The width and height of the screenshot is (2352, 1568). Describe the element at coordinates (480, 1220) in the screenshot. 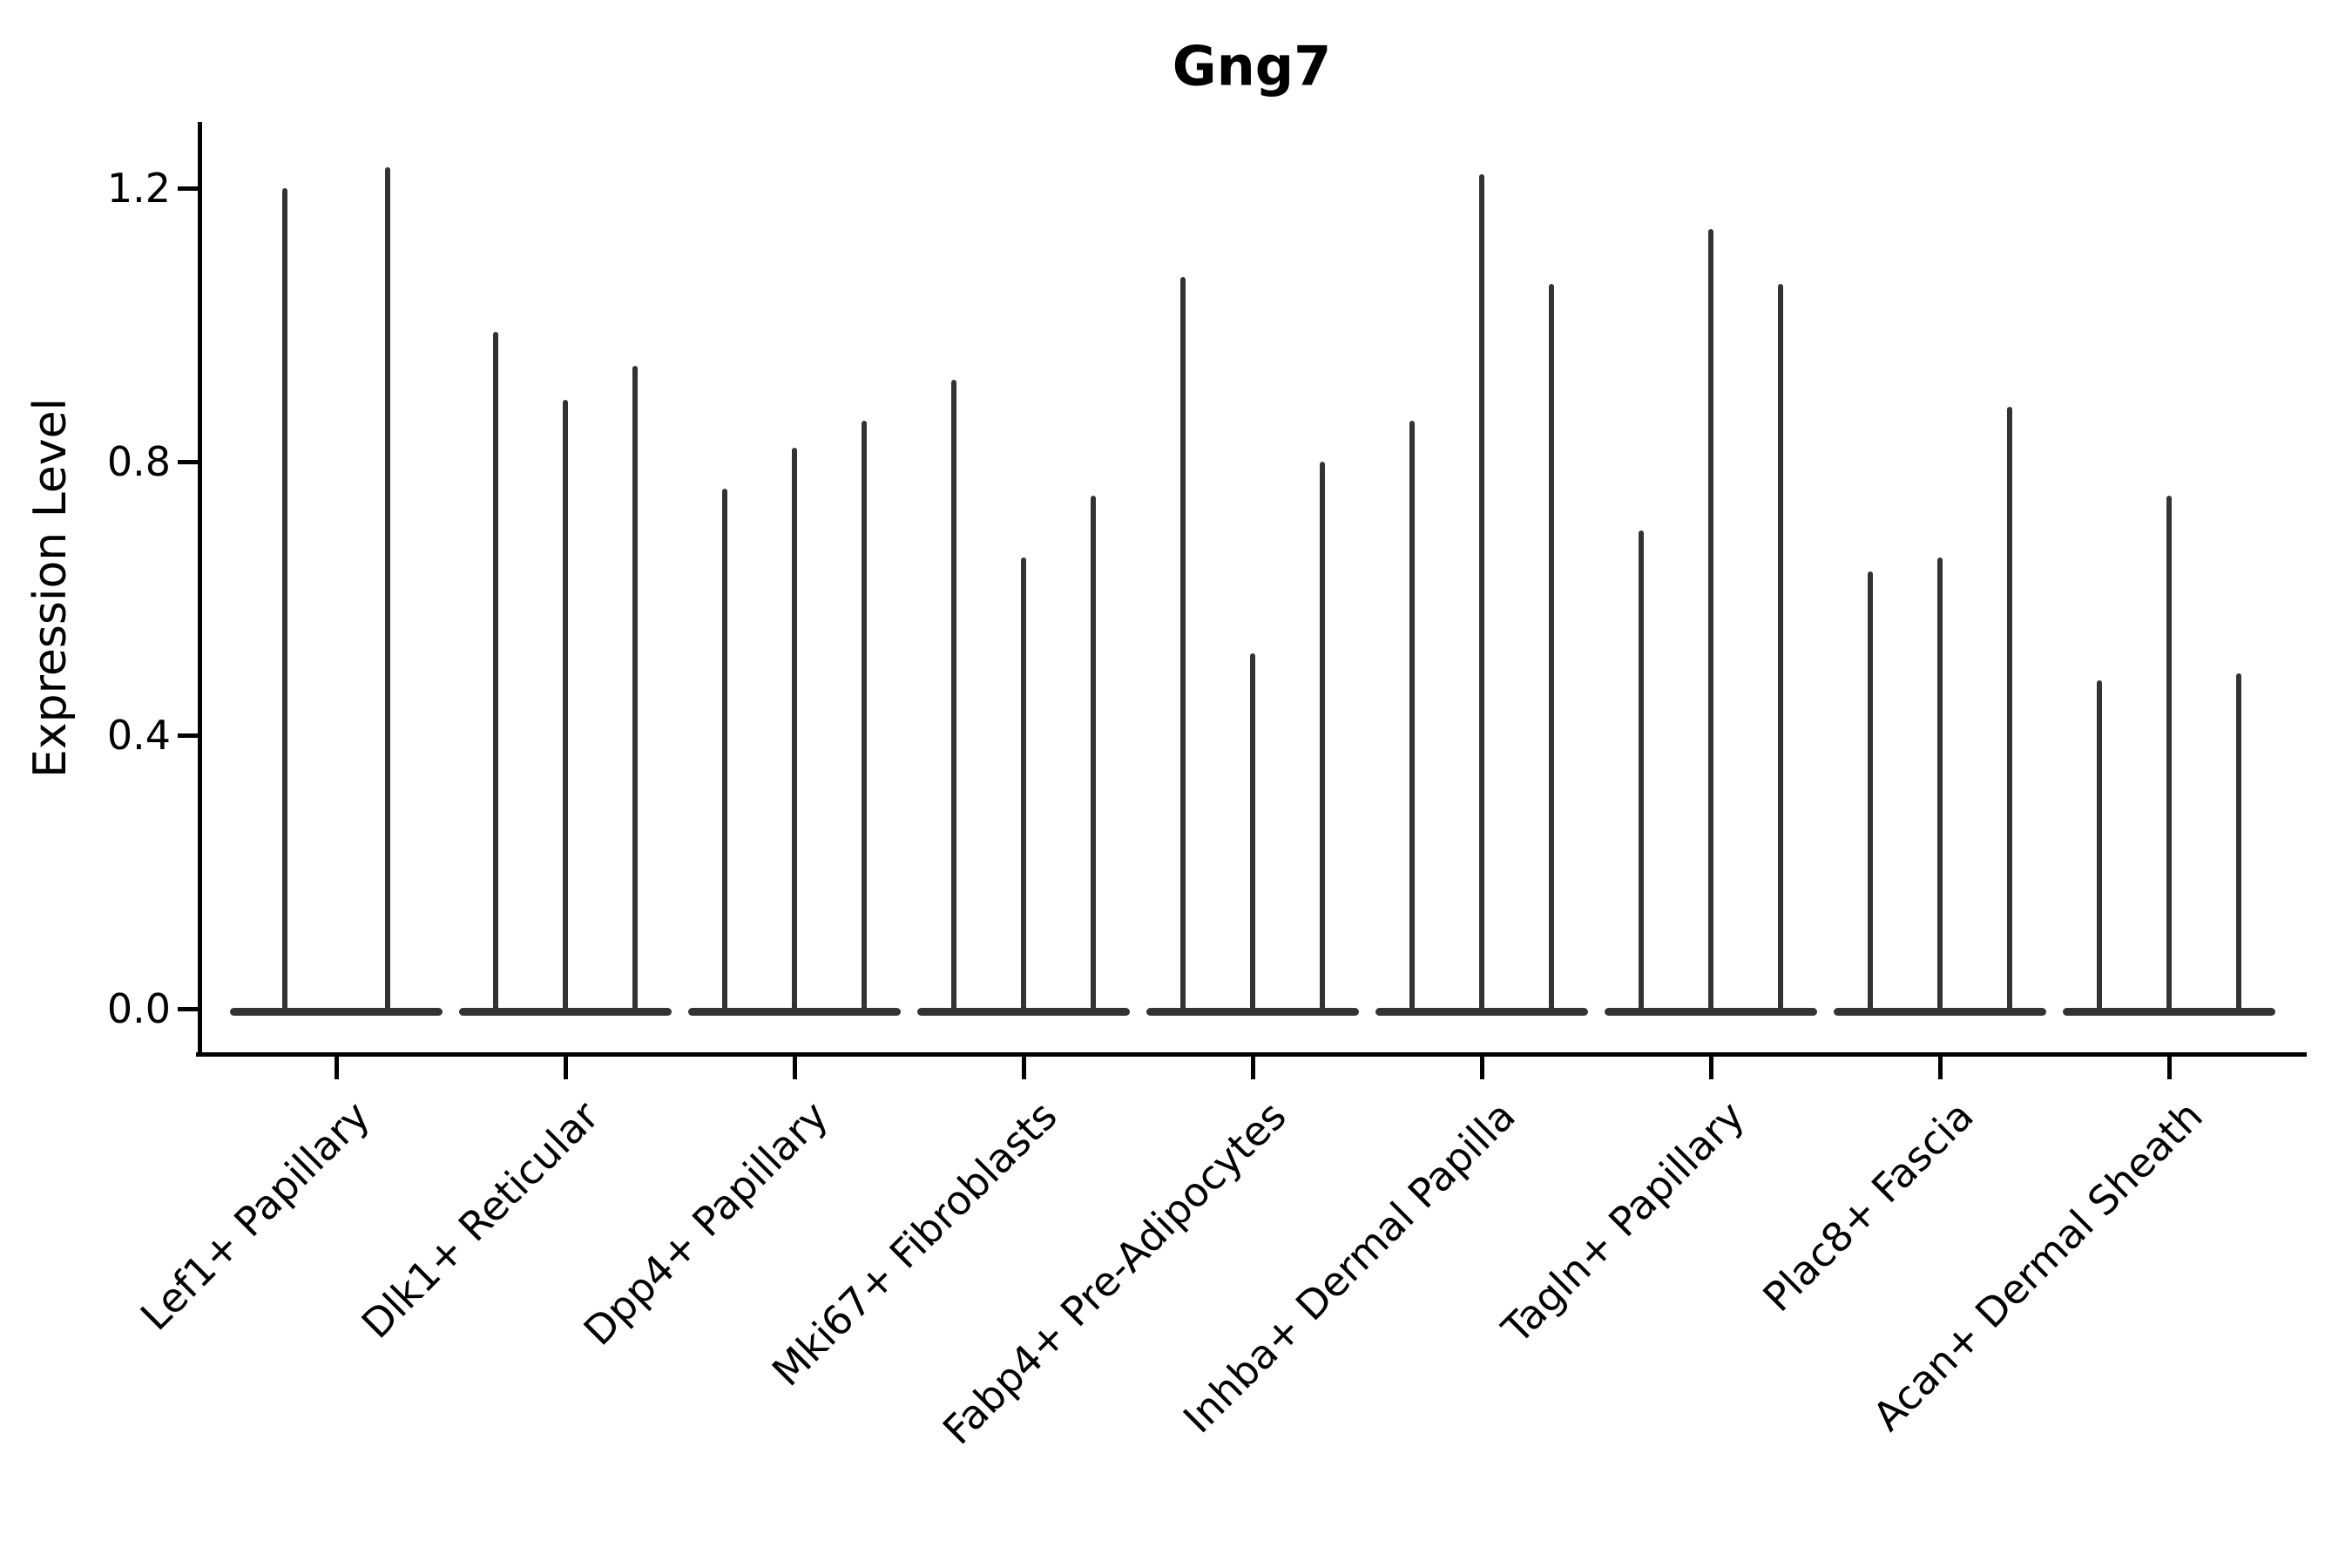

I see `x-axis-label: Dlk1+ Reticular` at that location.